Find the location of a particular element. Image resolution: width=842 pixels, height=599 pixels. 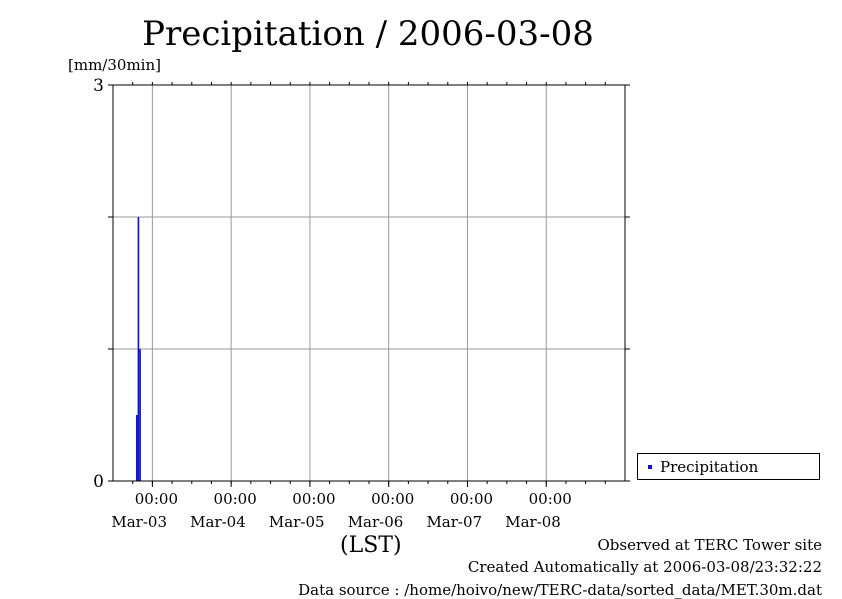

legend-label: Precipitation is located at coordinates (709, 467).